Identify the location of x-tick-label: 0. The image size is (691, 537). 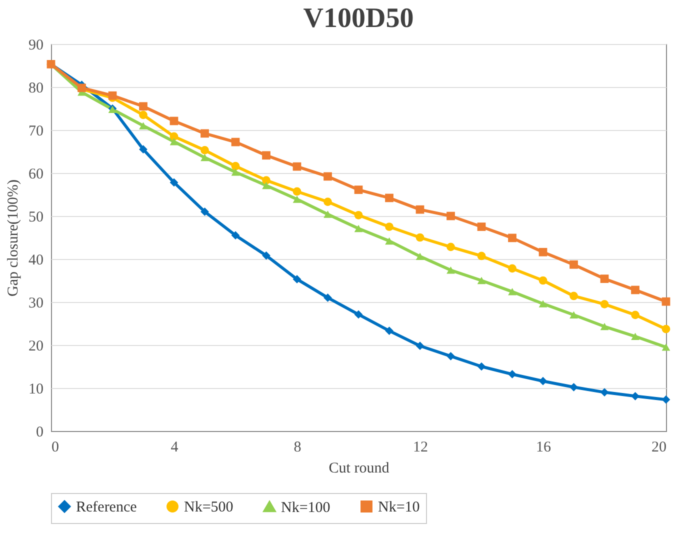
(55, 448).